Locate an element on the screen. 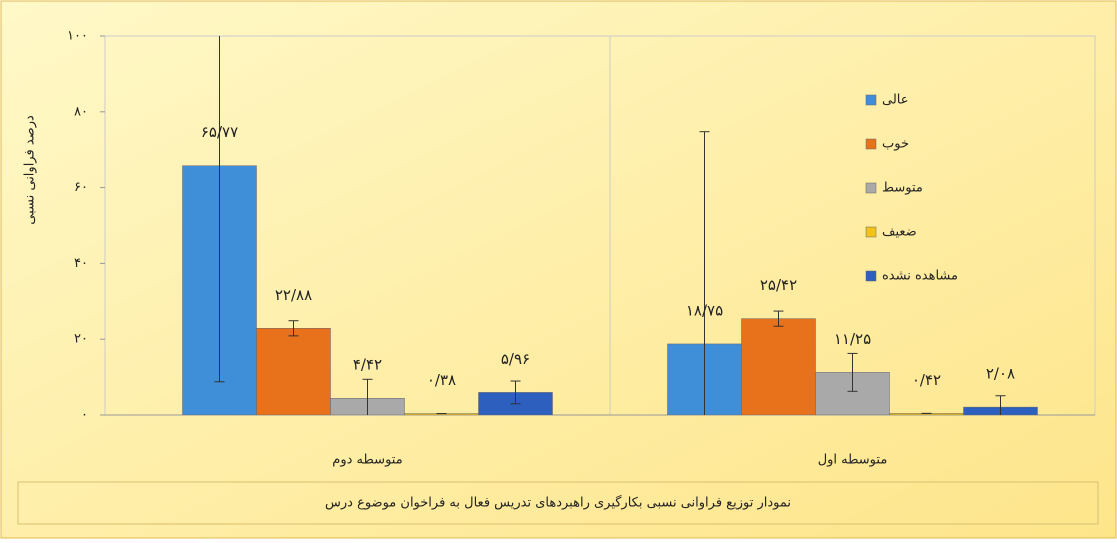 This screenshot has width=1117, height=543. data-label: ۰/۳۸ is located at coordinates (441, 380).